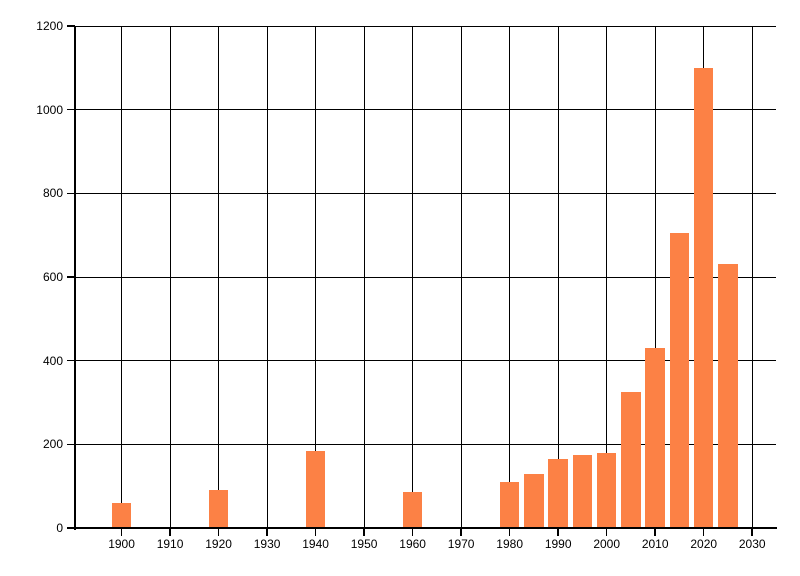  What do you see at coordinates (728, 396) in the screenshot?
I see `bar-2025` at bounding box center [728, 396].